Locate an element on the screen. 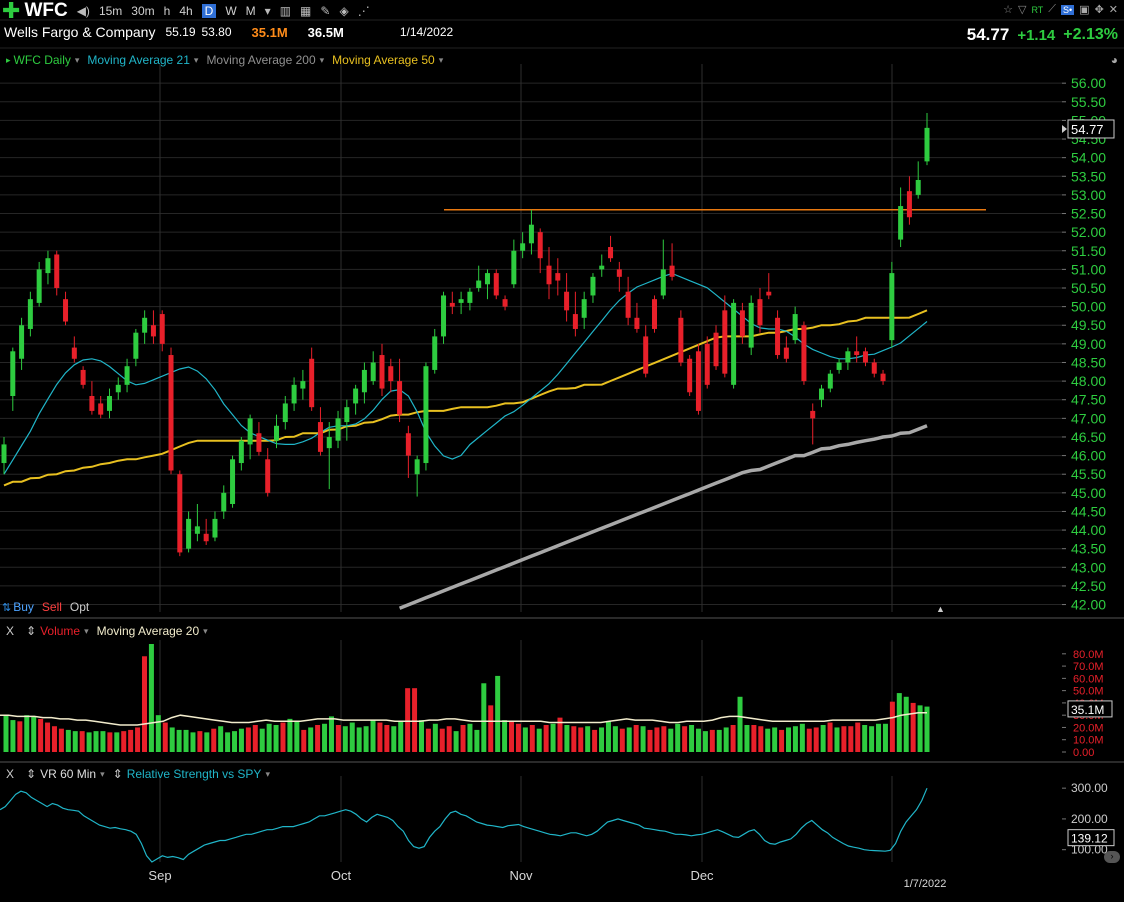  legend-relative-strength: Relative Strength vs SPY is located at coordinates (194, 774).